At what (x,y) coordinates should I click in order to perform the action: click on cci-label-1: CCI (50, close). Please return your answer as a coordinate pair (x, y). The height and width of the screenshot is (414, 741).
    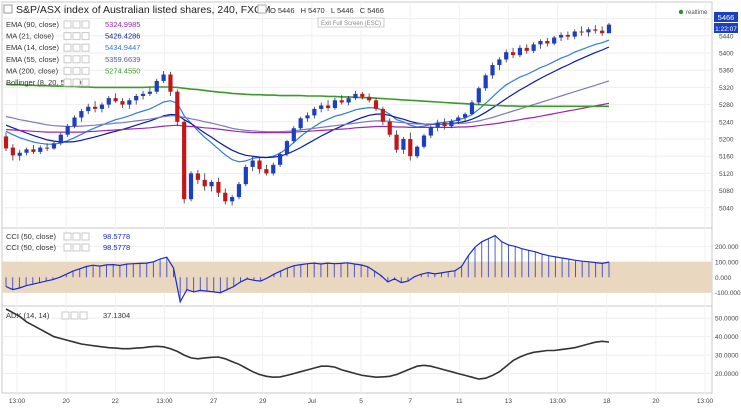
    Looking at the image, I should click on (31, 236).